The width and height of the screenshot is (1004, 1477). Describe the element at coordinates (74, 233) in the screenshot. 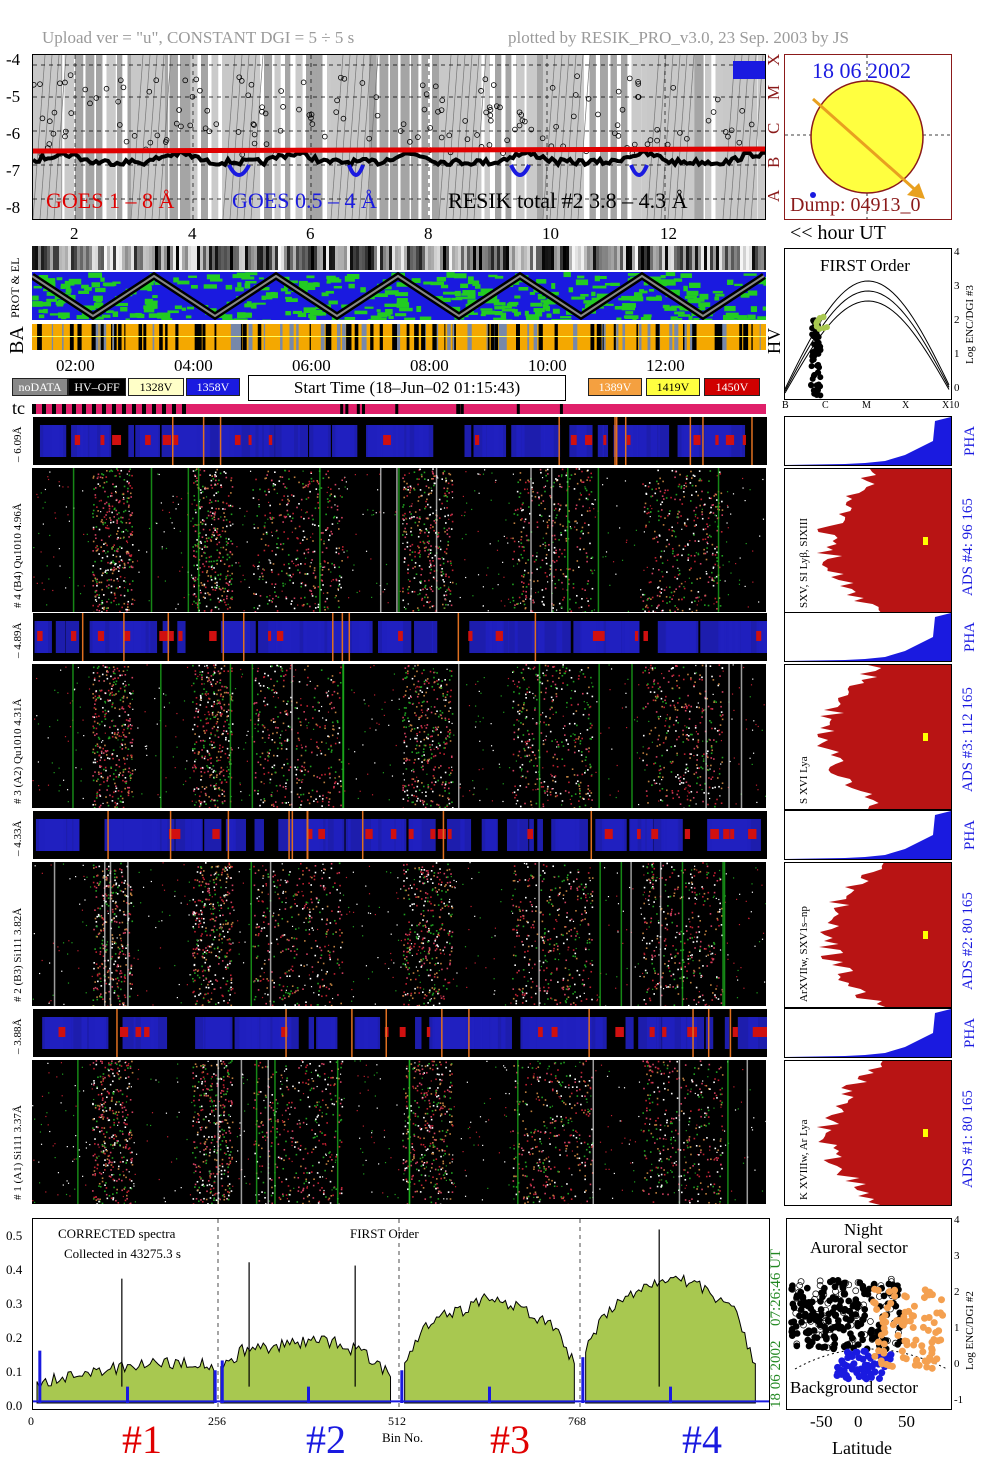

I see `goes-x-tick: 2` at that location.